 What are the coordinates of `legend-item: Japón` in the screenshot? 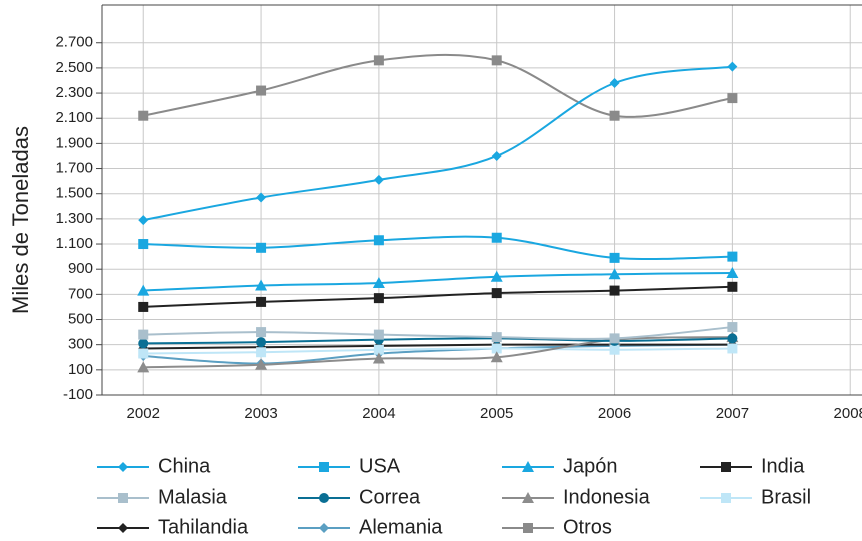 It's located at (560, 466).